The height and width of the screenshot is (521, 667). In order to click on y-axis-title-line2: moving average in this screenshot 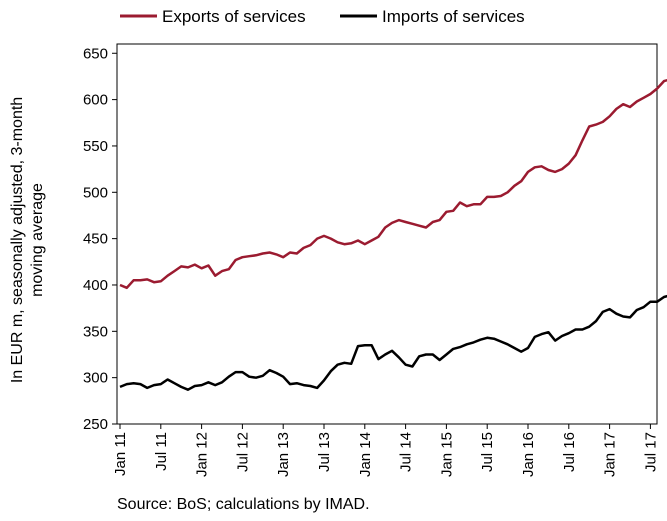, I will do `click(37, 240)`.